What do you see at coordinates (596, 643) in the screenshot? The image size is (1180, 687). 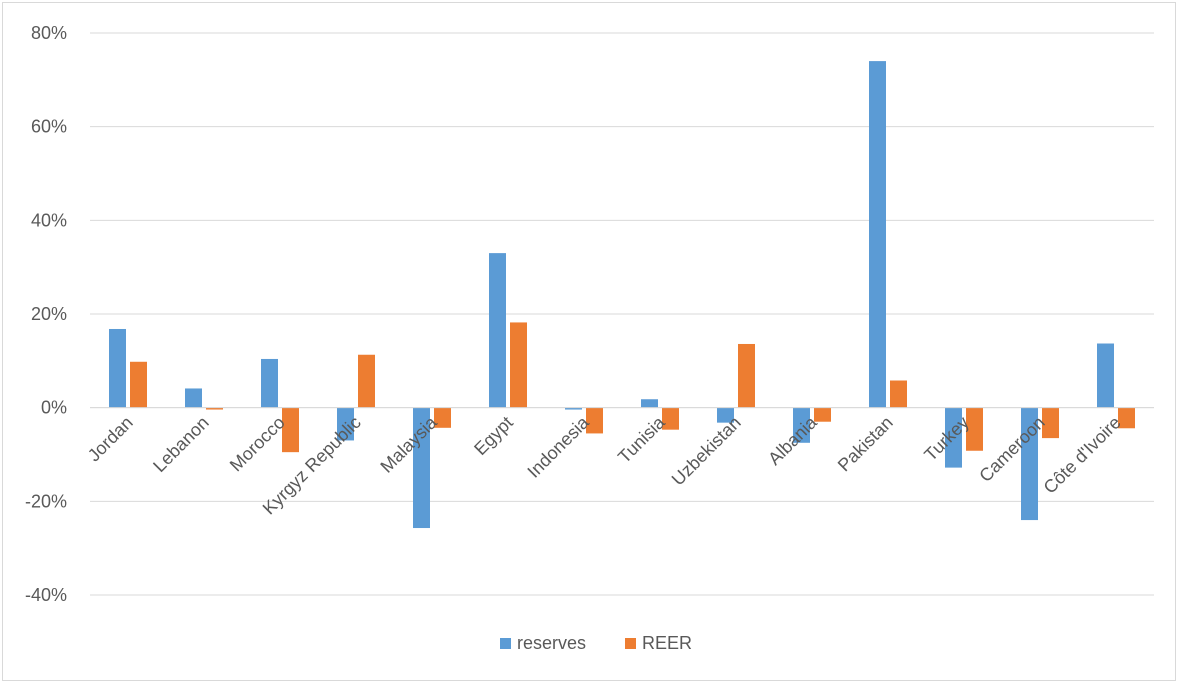 I see `legend: reserves REER` at bounding box center [596, 643].